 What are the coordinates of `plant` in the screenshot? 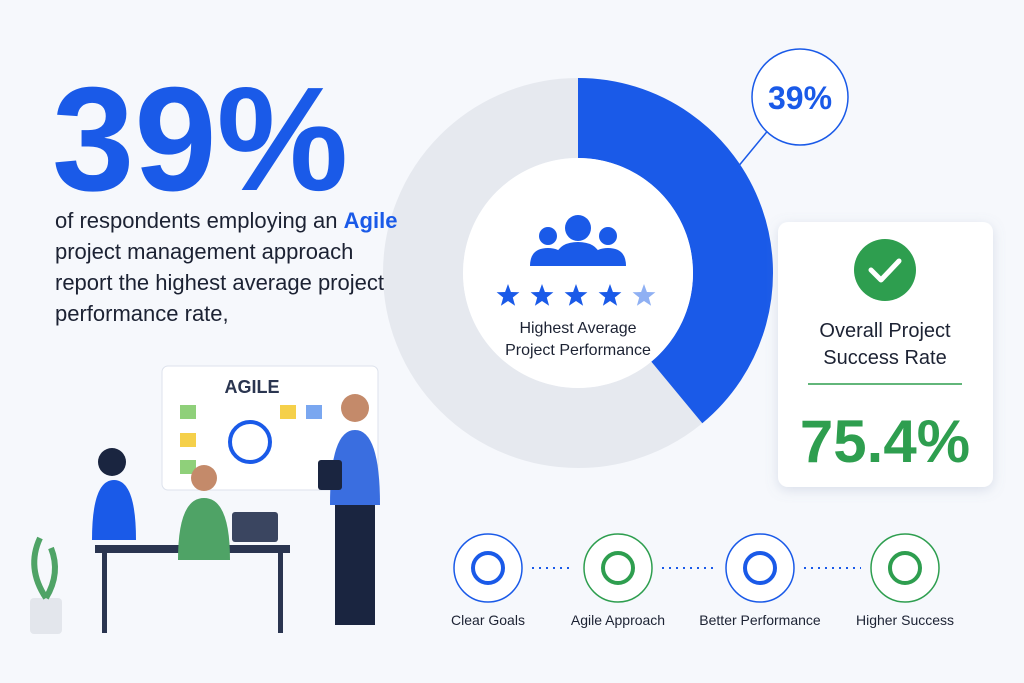 It's located at (44, 568).